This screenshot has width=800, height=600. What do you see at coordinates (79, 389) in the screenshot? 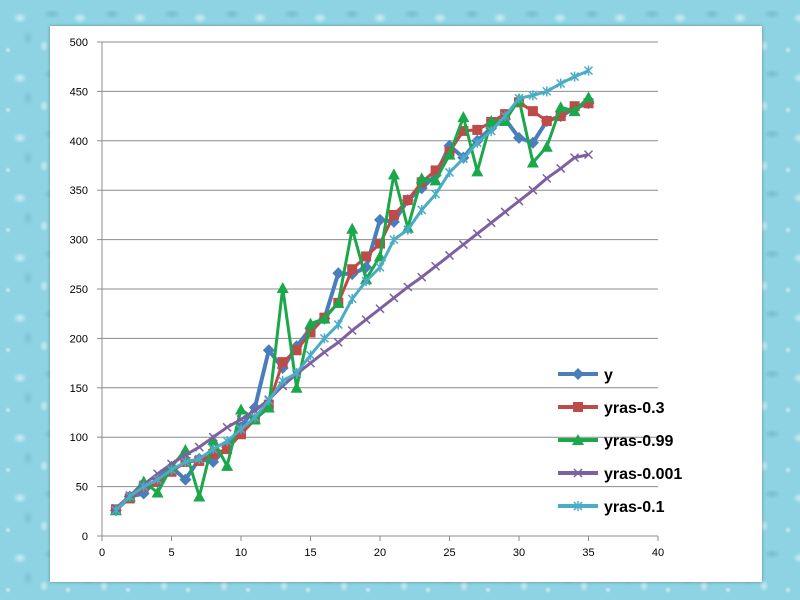
I see `y-tick-label: 150` at bounding box center [79, 389].